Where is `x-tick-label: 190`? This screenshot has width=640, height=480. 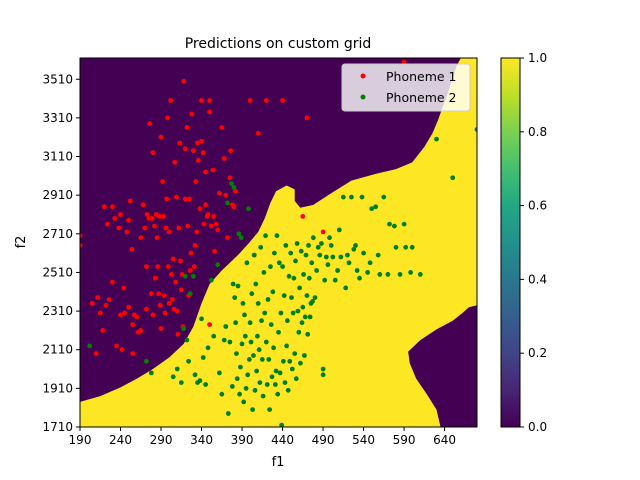 x-tick-label: 190 is located at coordinates (80, 440).